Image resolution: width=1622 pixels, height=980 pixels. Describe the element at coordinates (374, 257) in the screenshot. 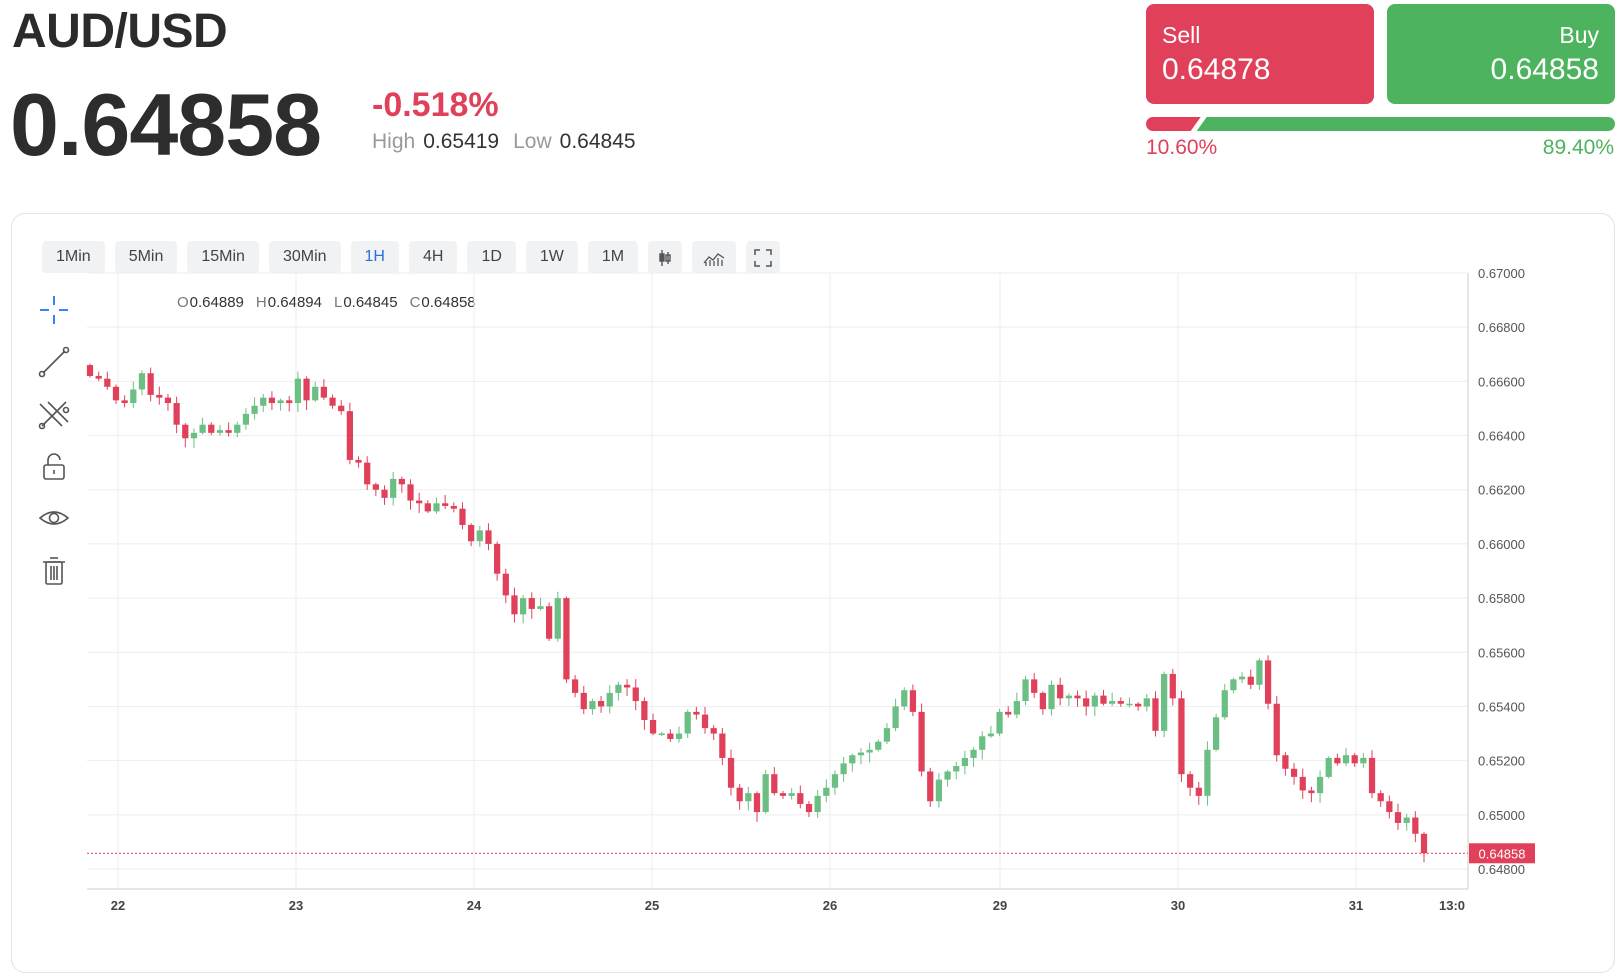

I see `timeframe-1h: 1H` at that location.